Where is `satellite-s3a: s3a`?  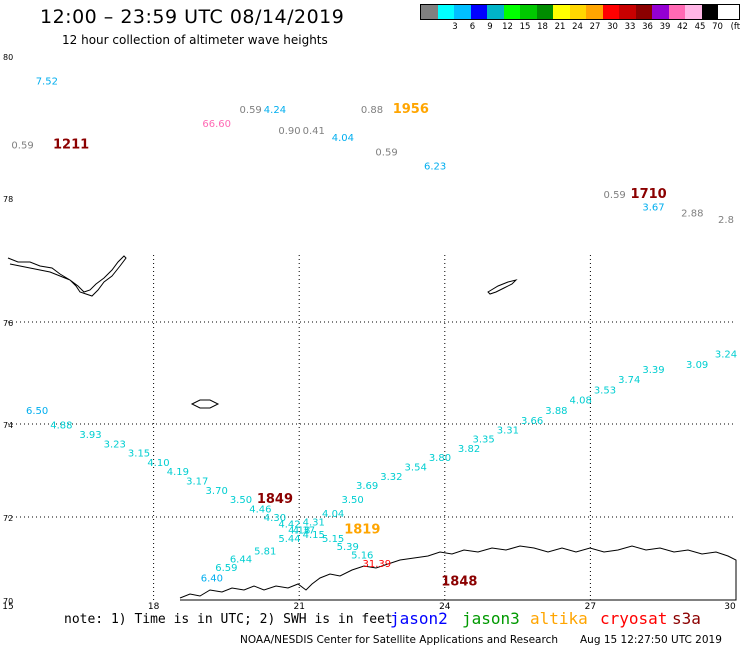
satellite-s3a: s3a is located at coordinates (686, 618).